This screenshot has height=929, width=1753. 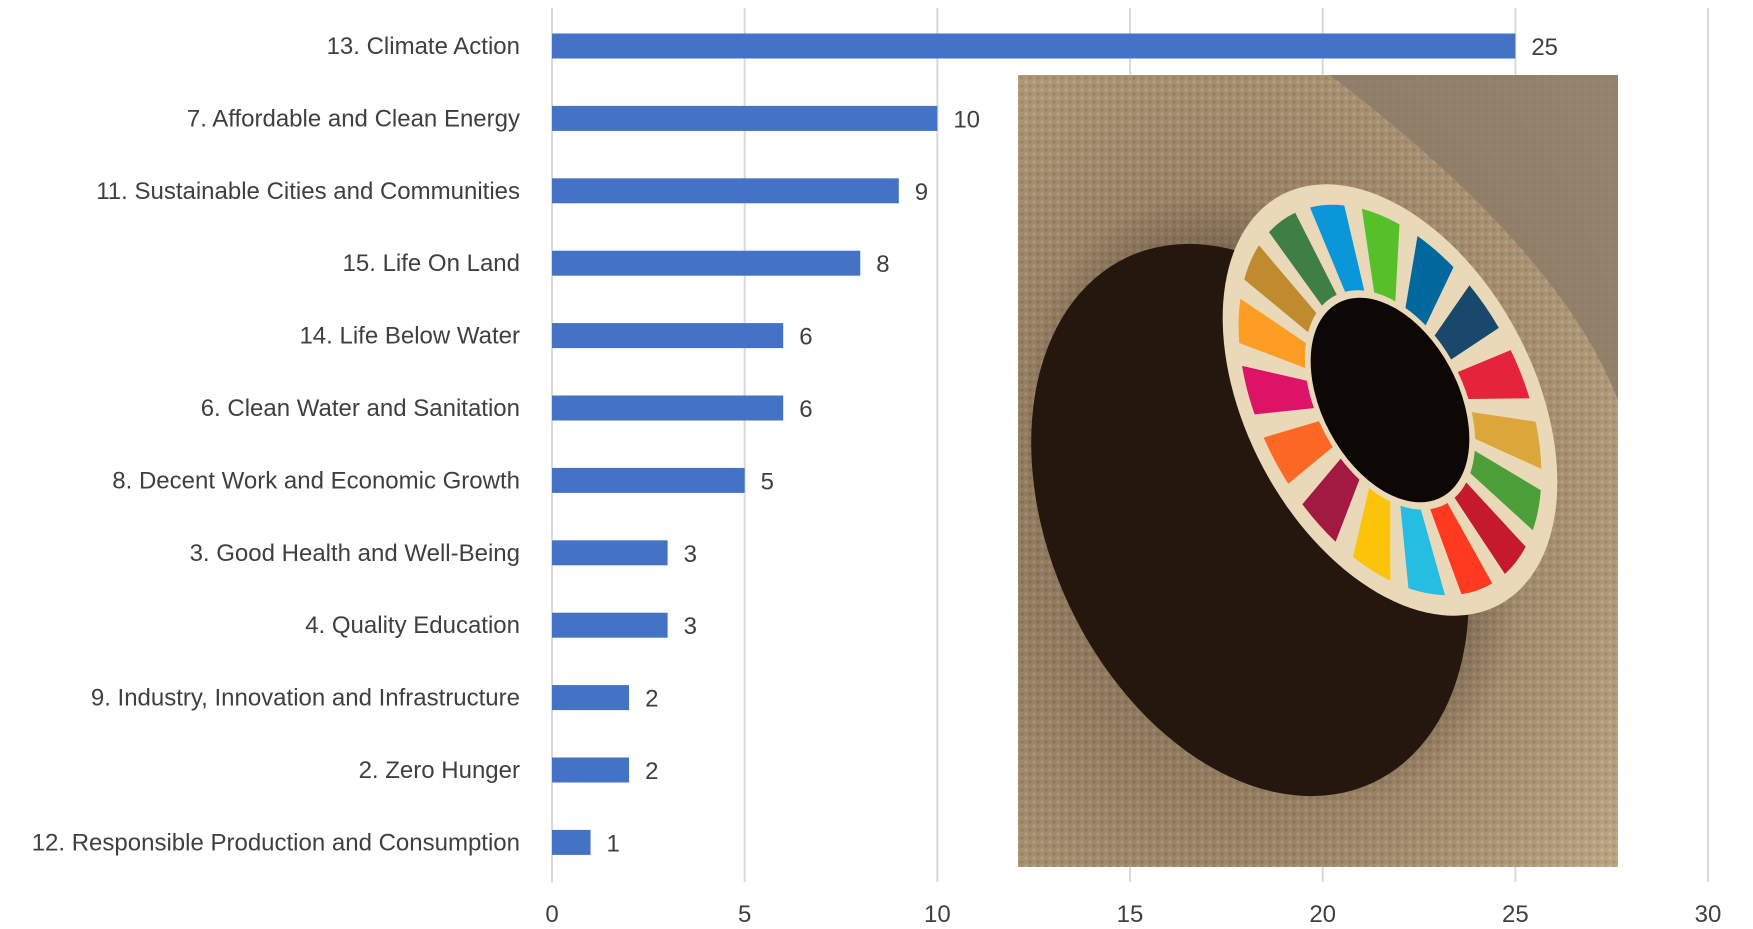 I want to click on x-tick-label: 10, so click(x=937, y=914).